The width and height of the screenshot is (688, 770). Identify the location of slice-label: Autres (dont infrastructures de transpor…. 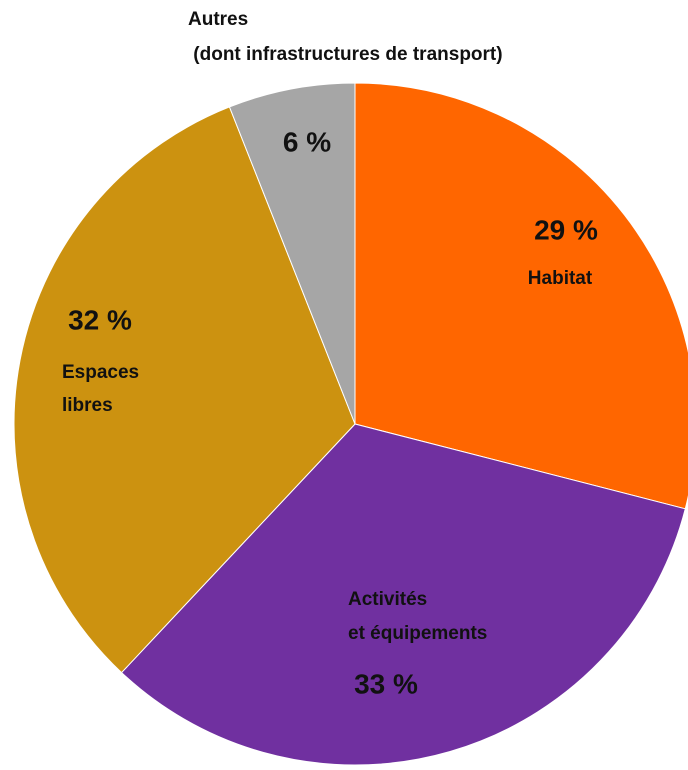
(345, 37).